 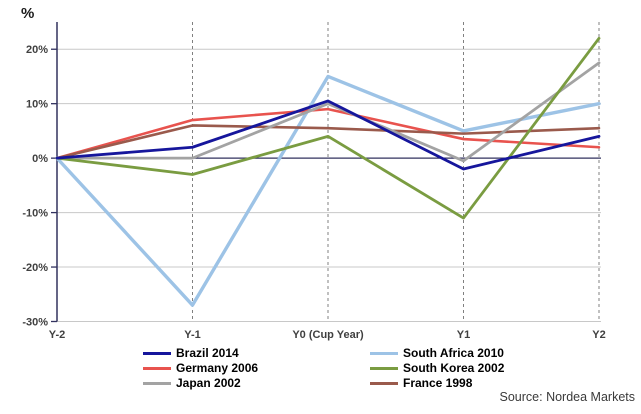 I want to click on x-tick-label: Y-1, so click(x=192, y=335).